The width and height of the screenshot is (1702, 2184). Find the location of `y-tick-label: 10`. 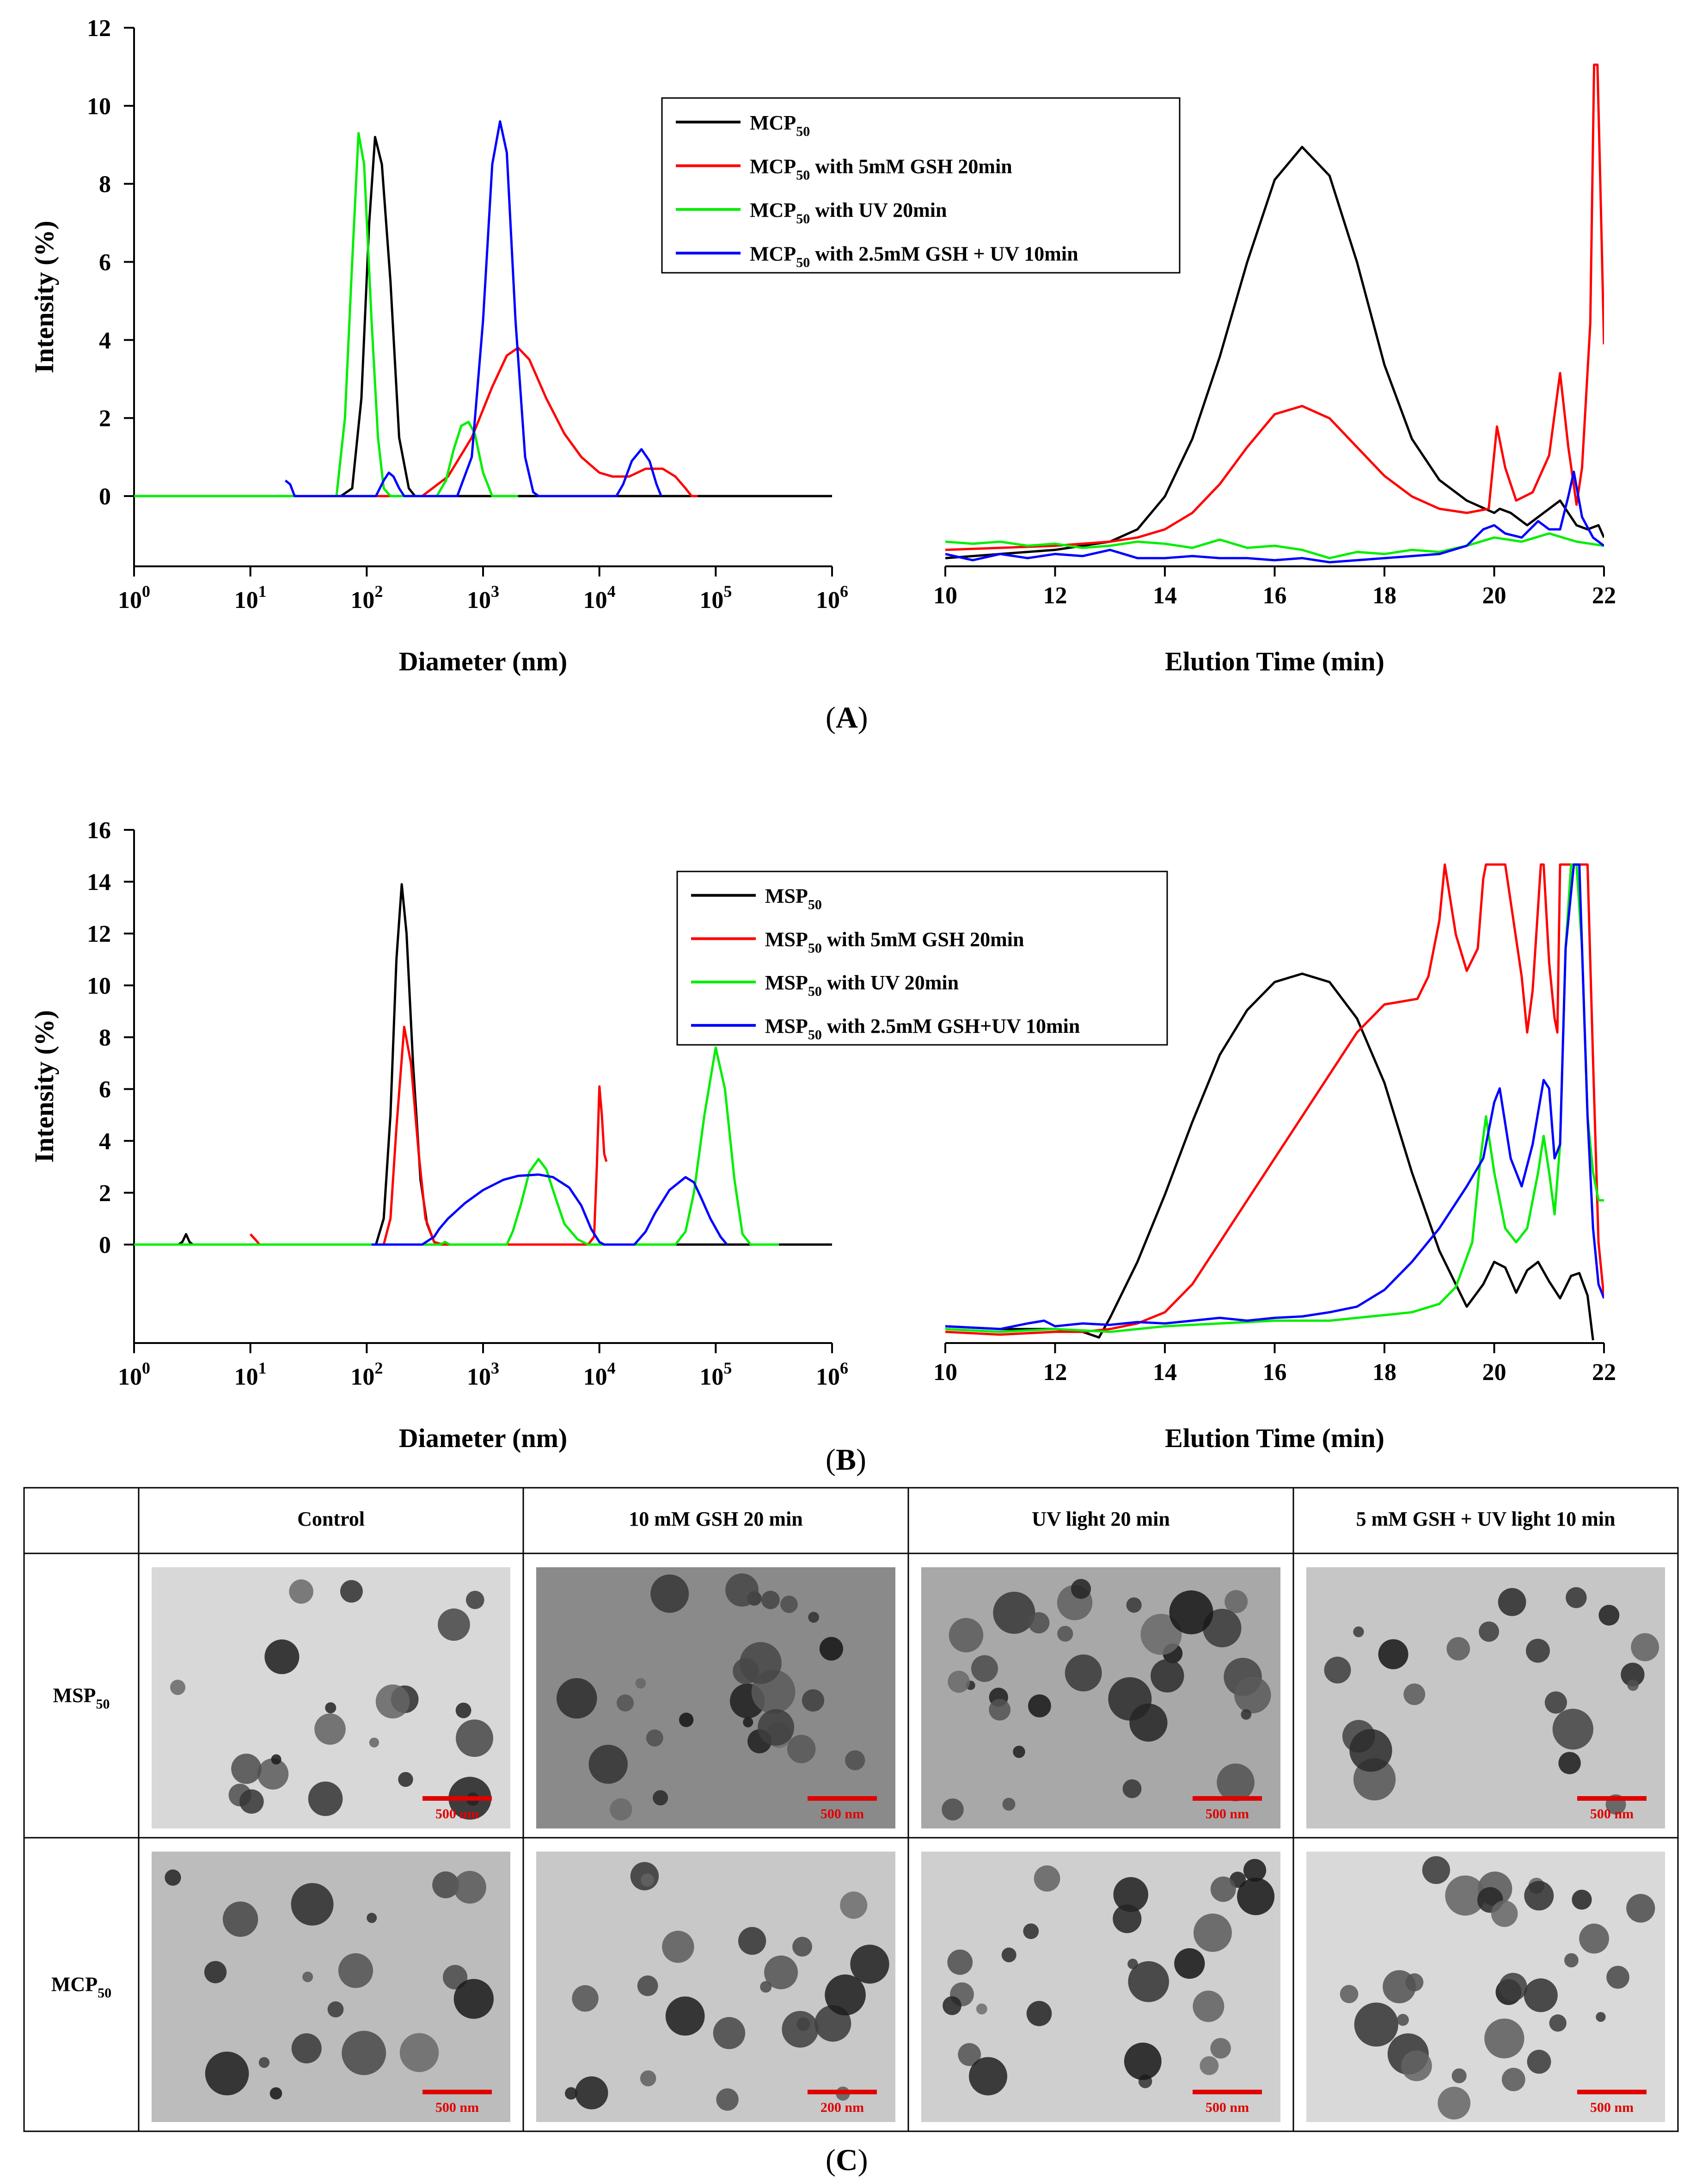

y-tick-label: 10 is located at coordinates (99, 106).